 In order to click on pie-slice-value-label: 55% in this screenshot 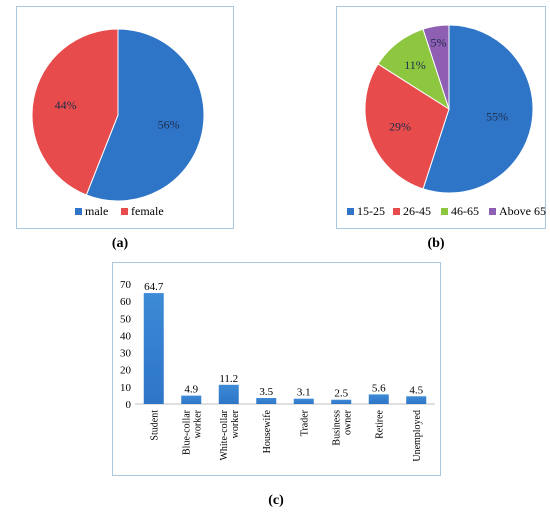, I will do `click(497, 117)`.